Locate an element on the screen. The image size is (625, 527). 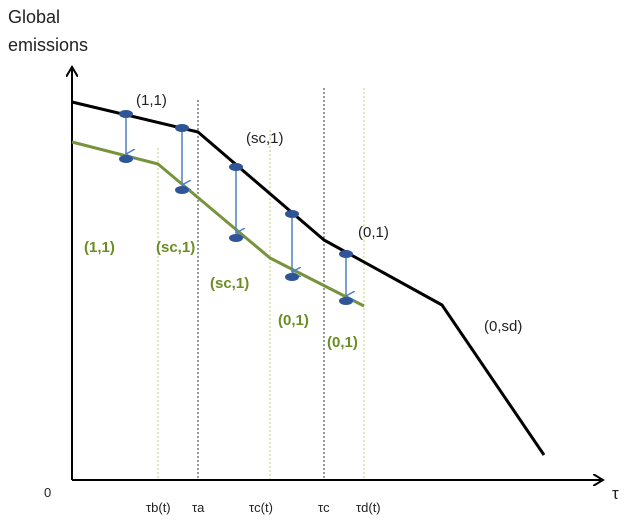
tick-label-tau-c-t: τc(t) is located at coordinates (261, 507).